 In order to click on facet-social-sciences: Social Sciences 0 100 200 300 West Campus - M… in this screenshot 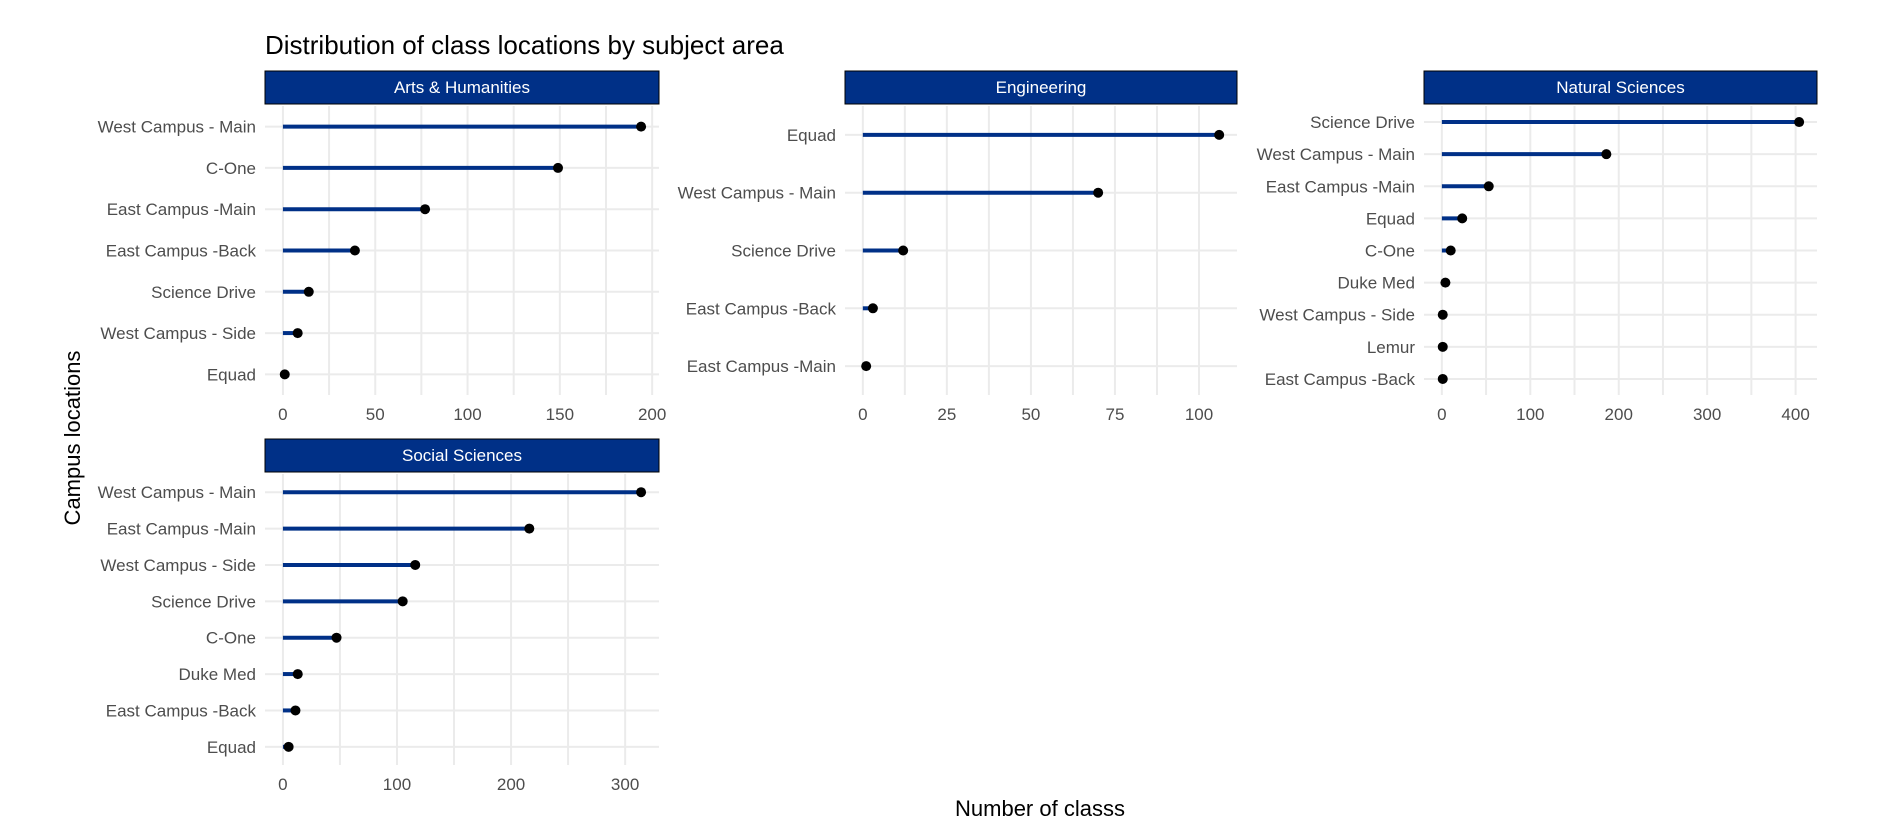, I will do `click(379, 616)`.